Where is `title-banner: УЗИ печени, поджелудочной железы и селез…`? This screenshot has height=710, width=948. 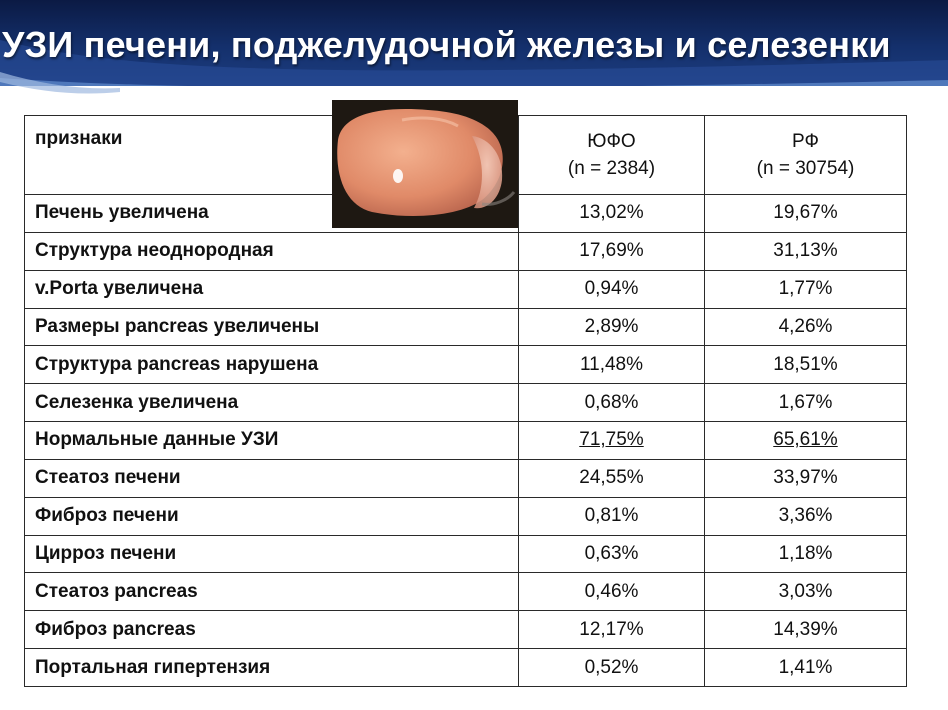 title-banner: УЗИ печени, поджелудочной железы и селез… is located at coordinates (474, 43).